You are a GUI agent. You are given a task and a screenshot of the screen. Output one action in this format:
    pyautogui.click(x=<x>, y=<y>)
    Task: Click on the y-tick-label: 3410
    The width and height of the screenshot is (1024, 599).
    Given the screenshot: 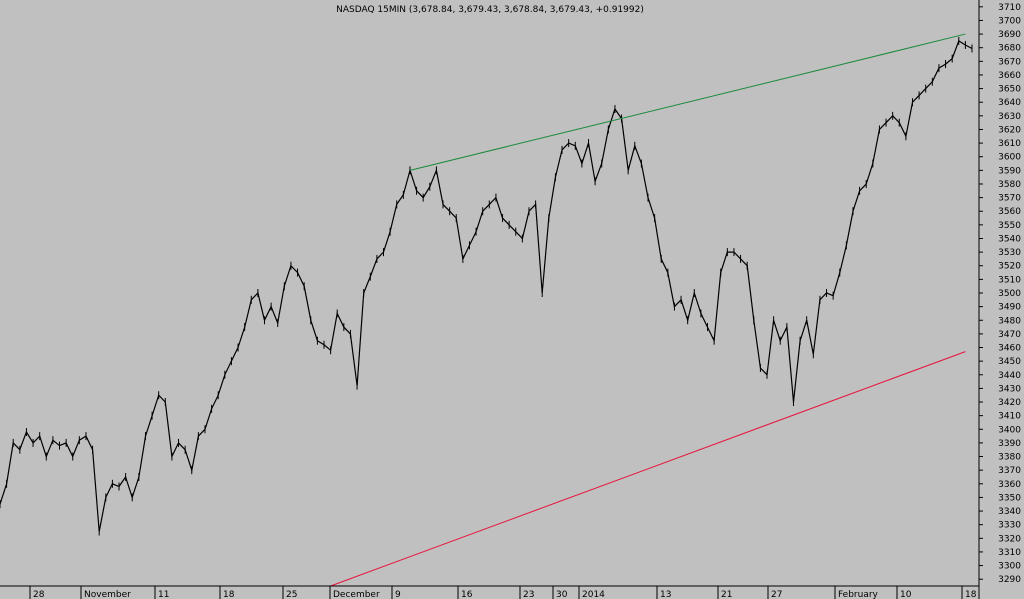 What is the action you would take?
    pyautogui.click(x=1009, y=417)
    